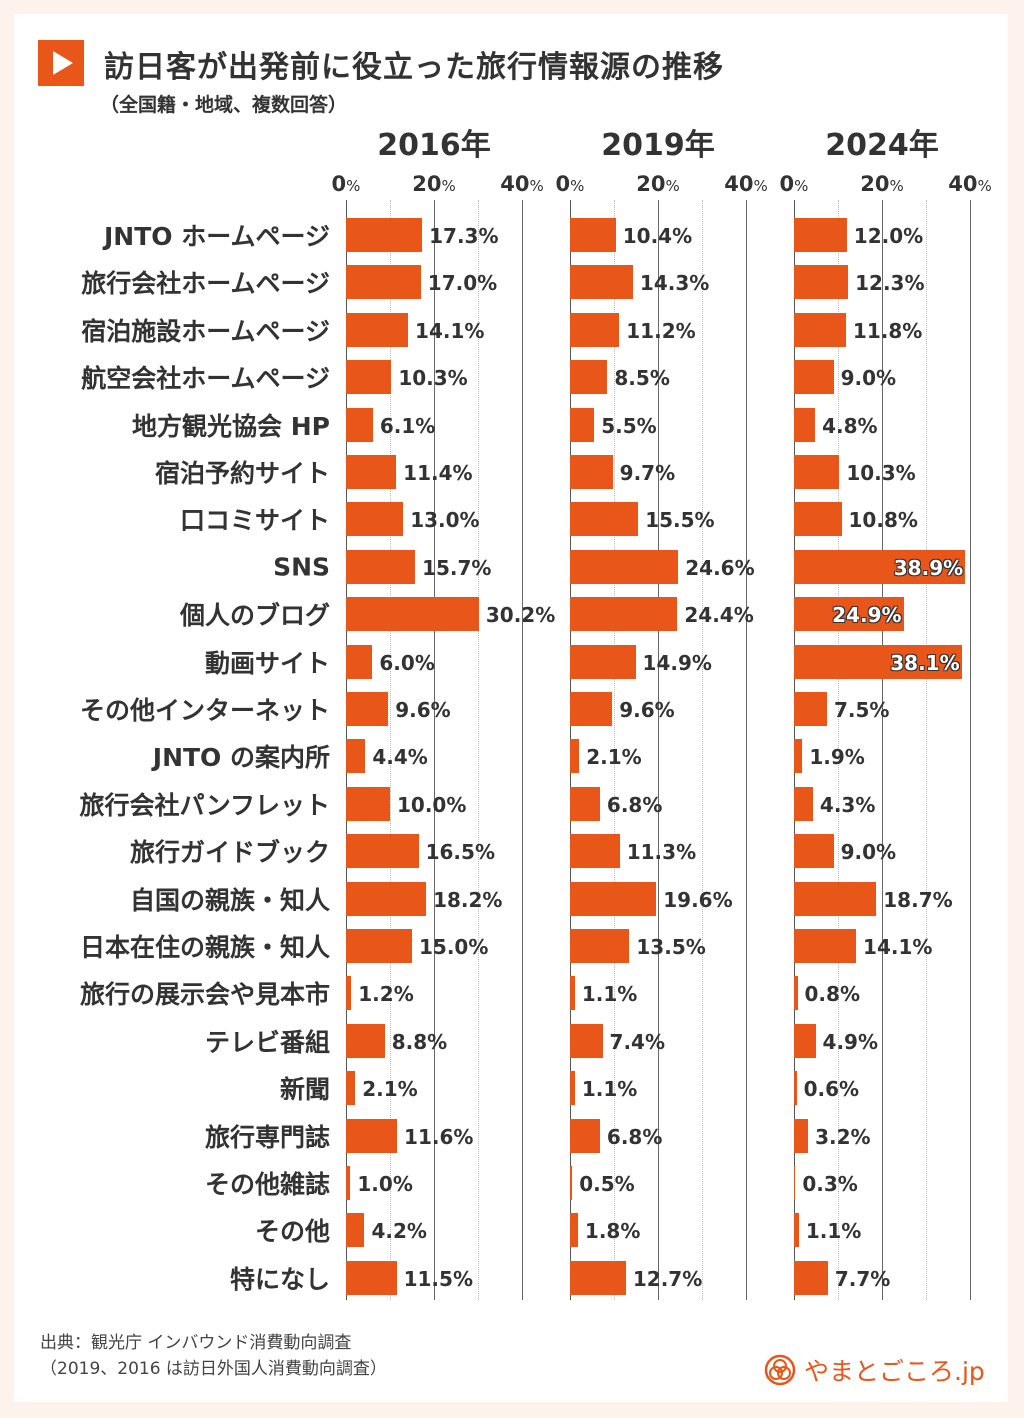 The image size is (1024, 1418). What do you see at coordinates (867, 615) in the screenshot?
I see `data-label: 24.9%` at bounding box center [867, 615].